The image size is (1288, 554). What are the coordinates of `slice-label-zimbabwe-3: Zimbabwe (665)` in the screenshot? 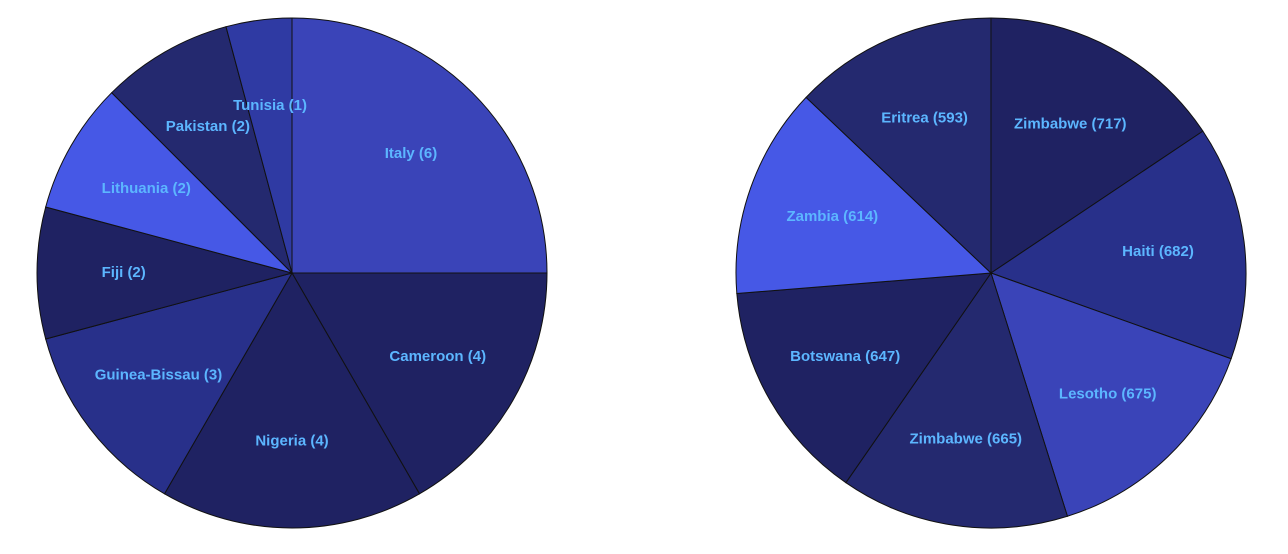 It's located at (966, 438).